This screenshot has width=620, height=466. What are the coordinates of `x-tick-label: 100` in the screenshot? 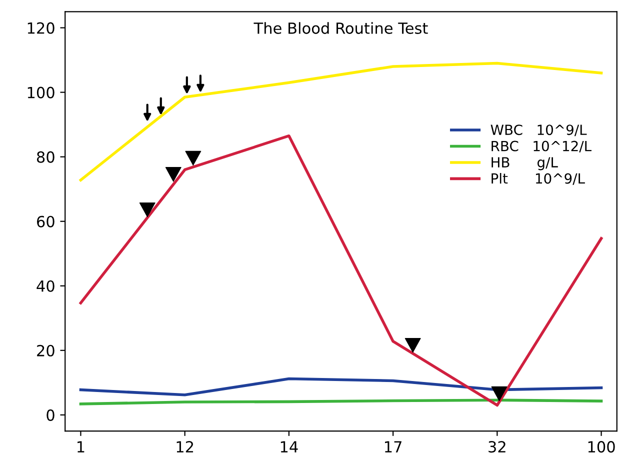 It's located at (601, 447).